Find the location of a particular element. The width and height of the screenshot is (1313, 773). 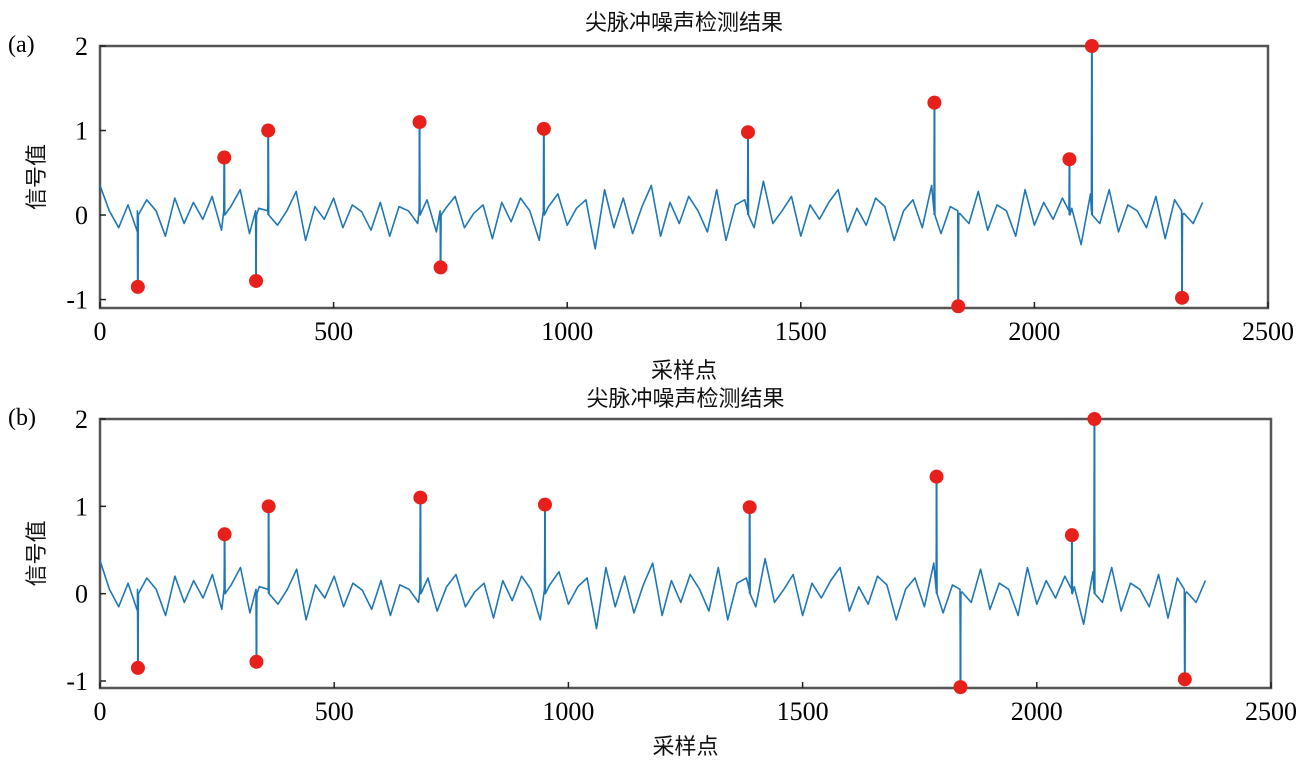

panel-label: (b) is located at coordinates (22, 418).